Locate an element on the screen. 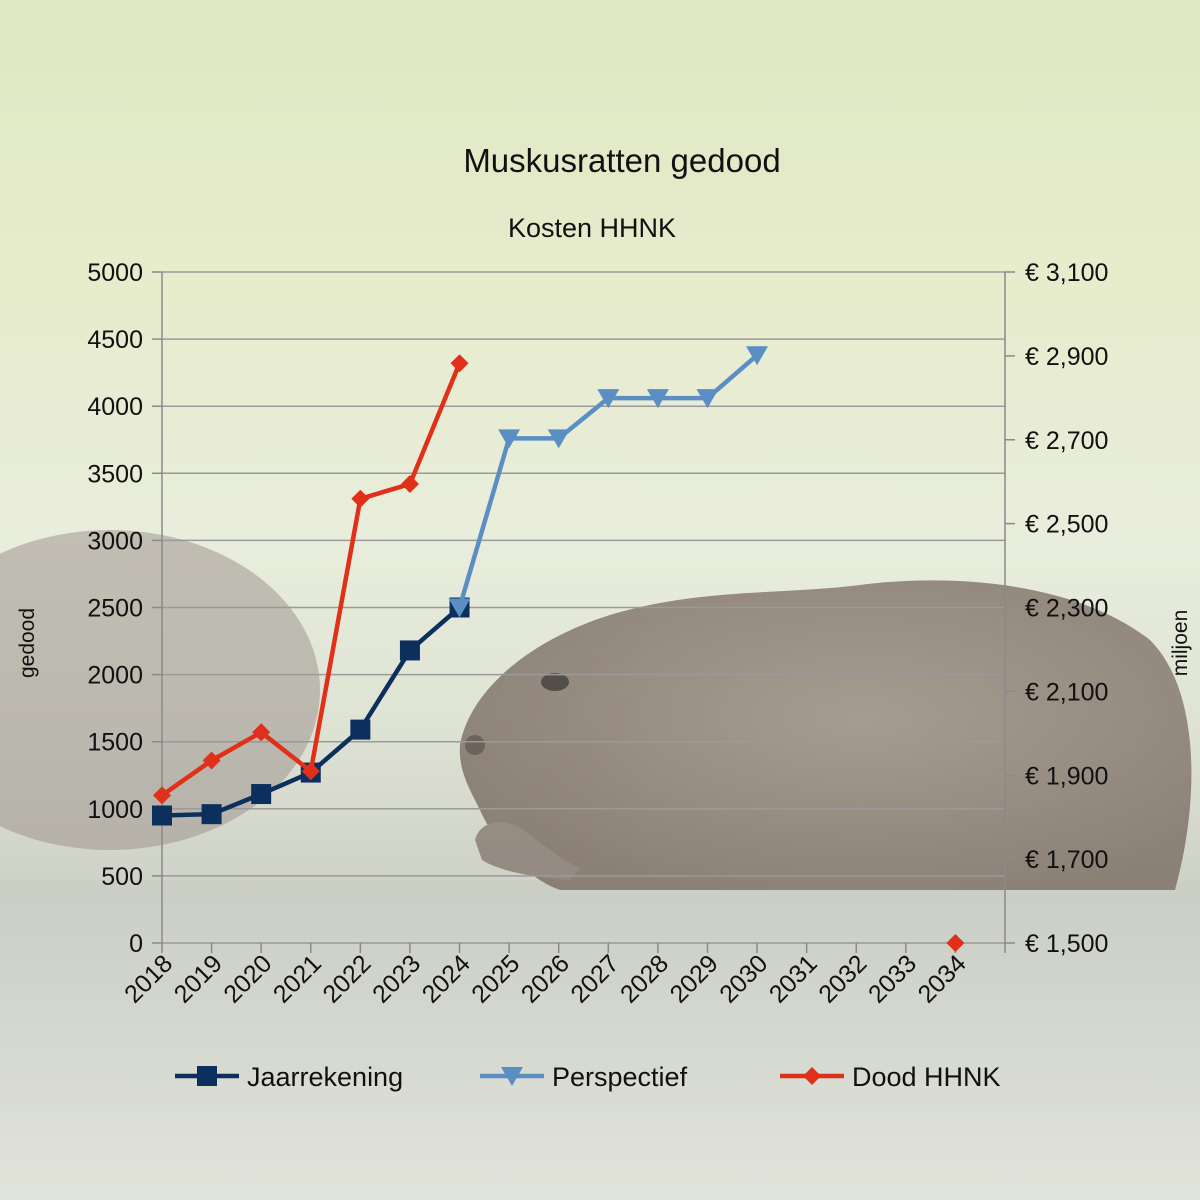  x-tick-label: 2019 is located at coordinates (198, 978).